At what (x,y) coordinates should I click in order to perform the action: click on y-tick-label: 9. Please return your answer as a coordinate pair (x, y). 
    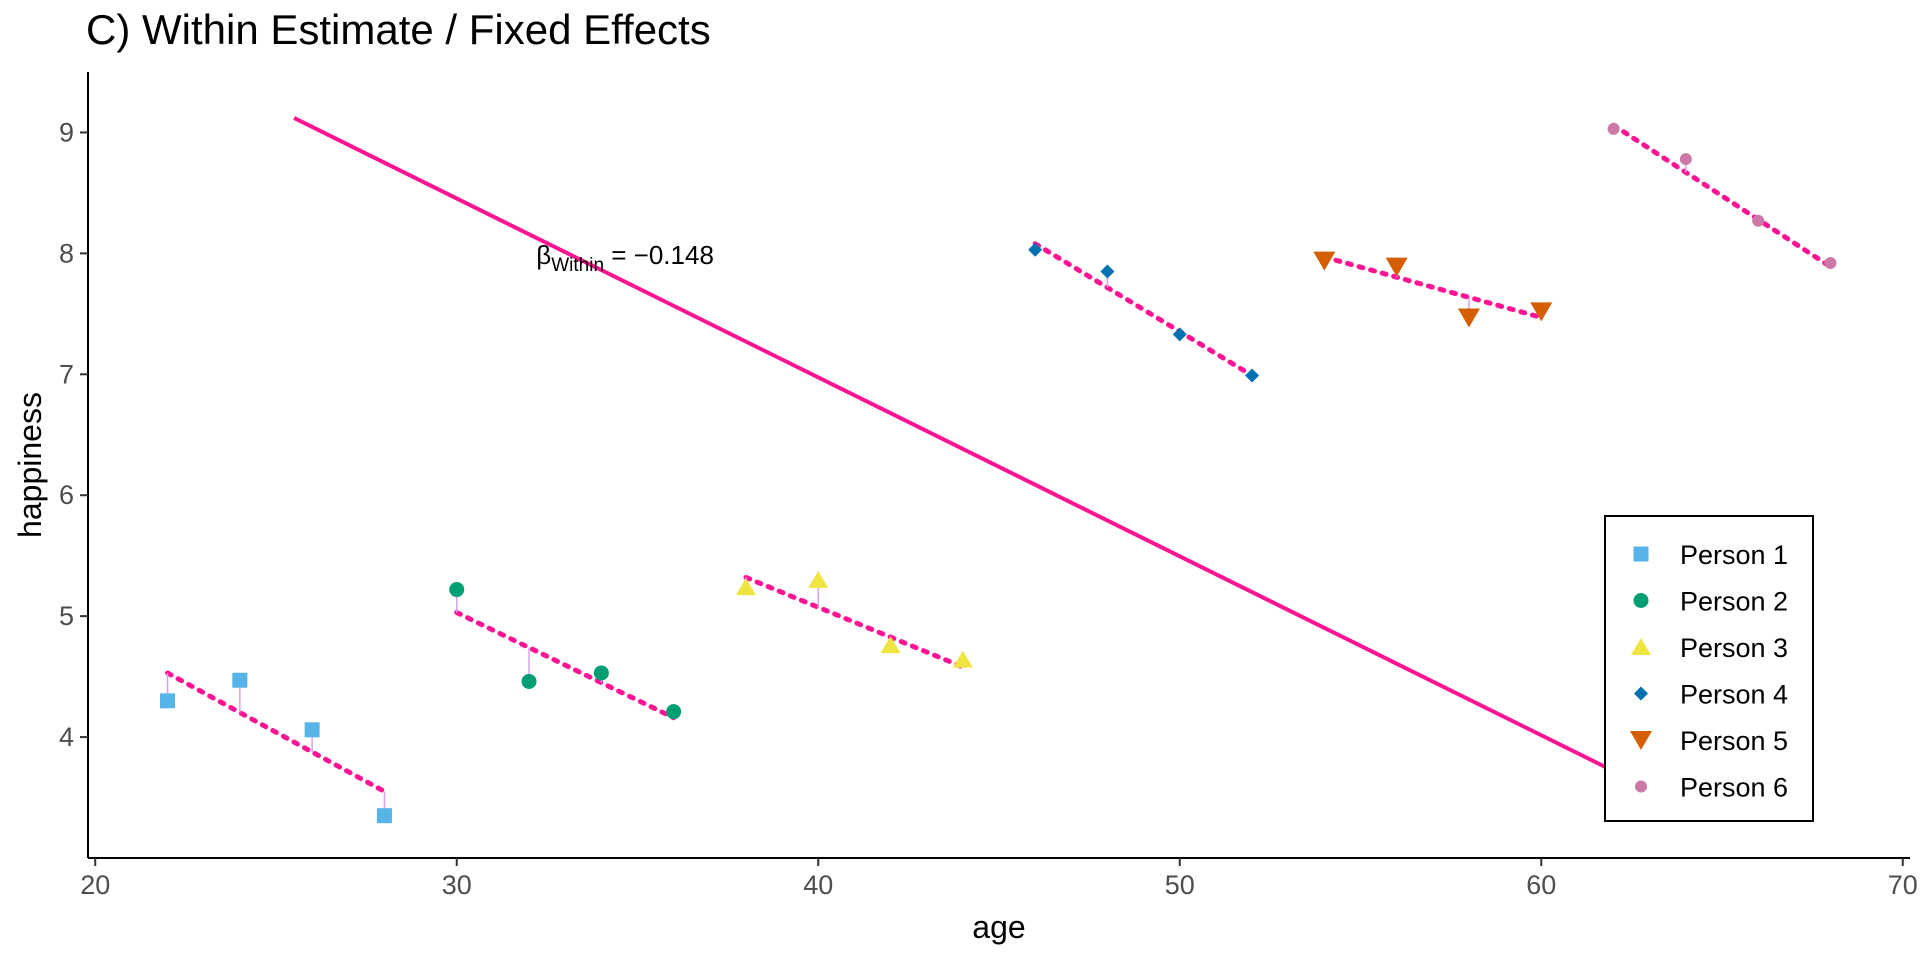
    Looking at the image, I should click on (66, 132).